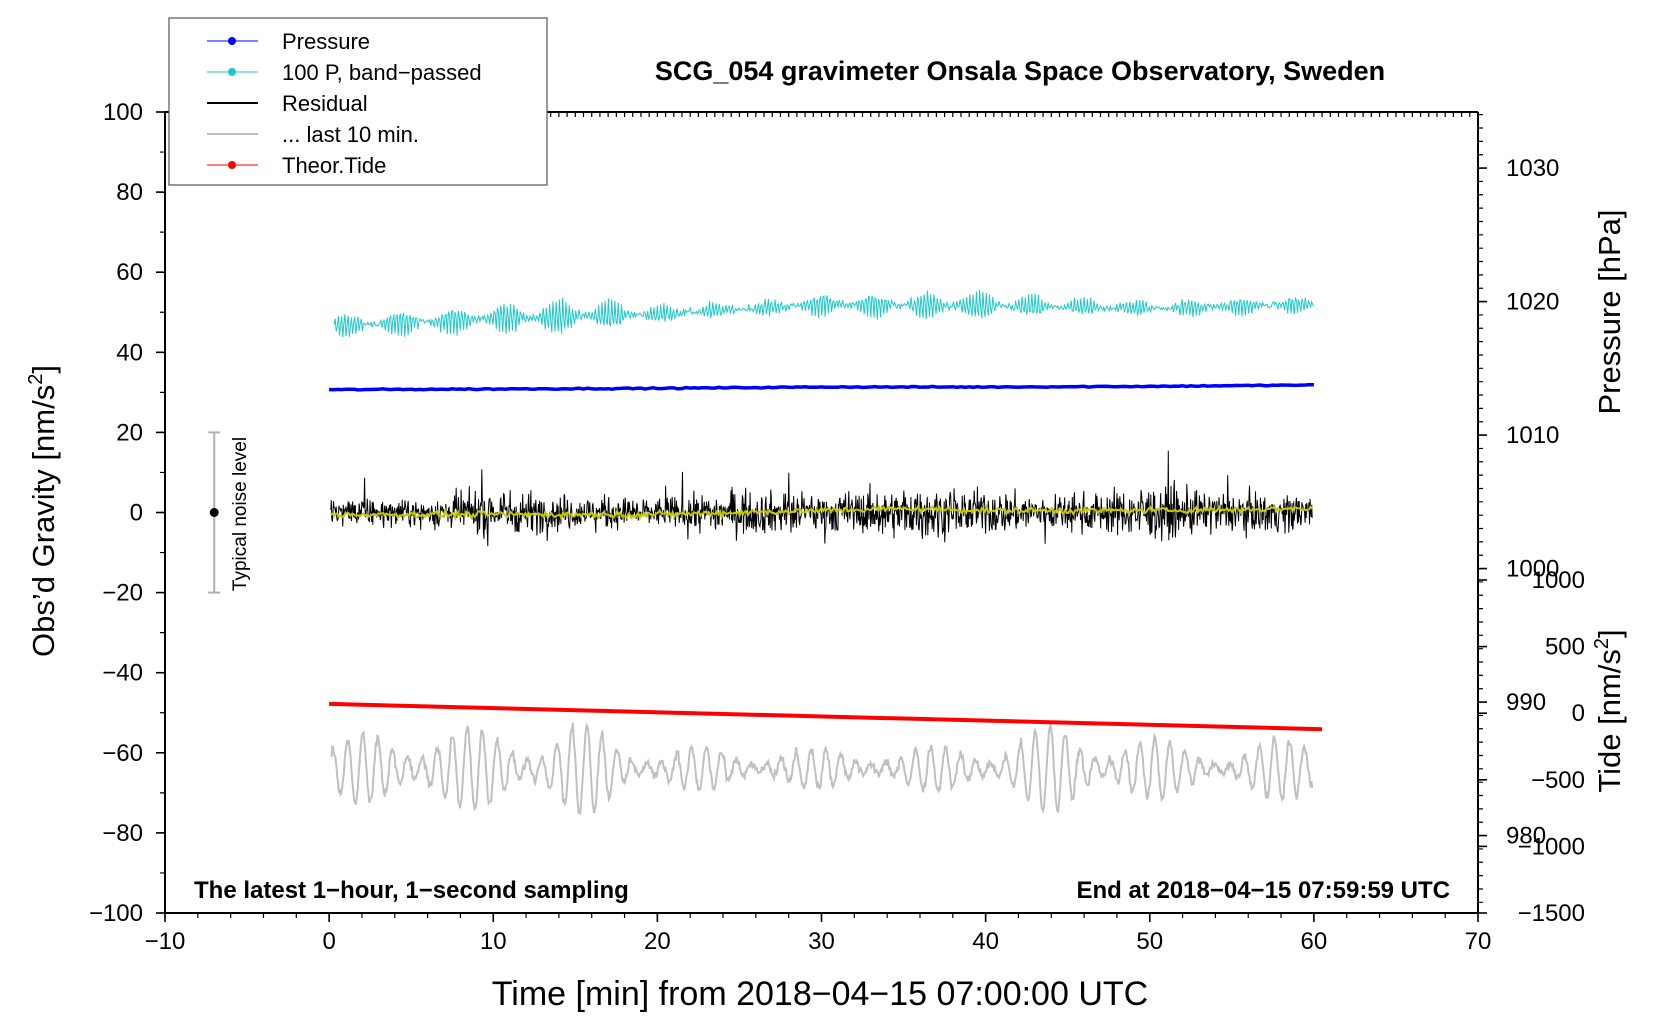 The width and height of the screenshot is (1660, 1020). Describe the element at coordinates (122, 673) in the screenshot. I see `y-tick-label: −40` at that location.